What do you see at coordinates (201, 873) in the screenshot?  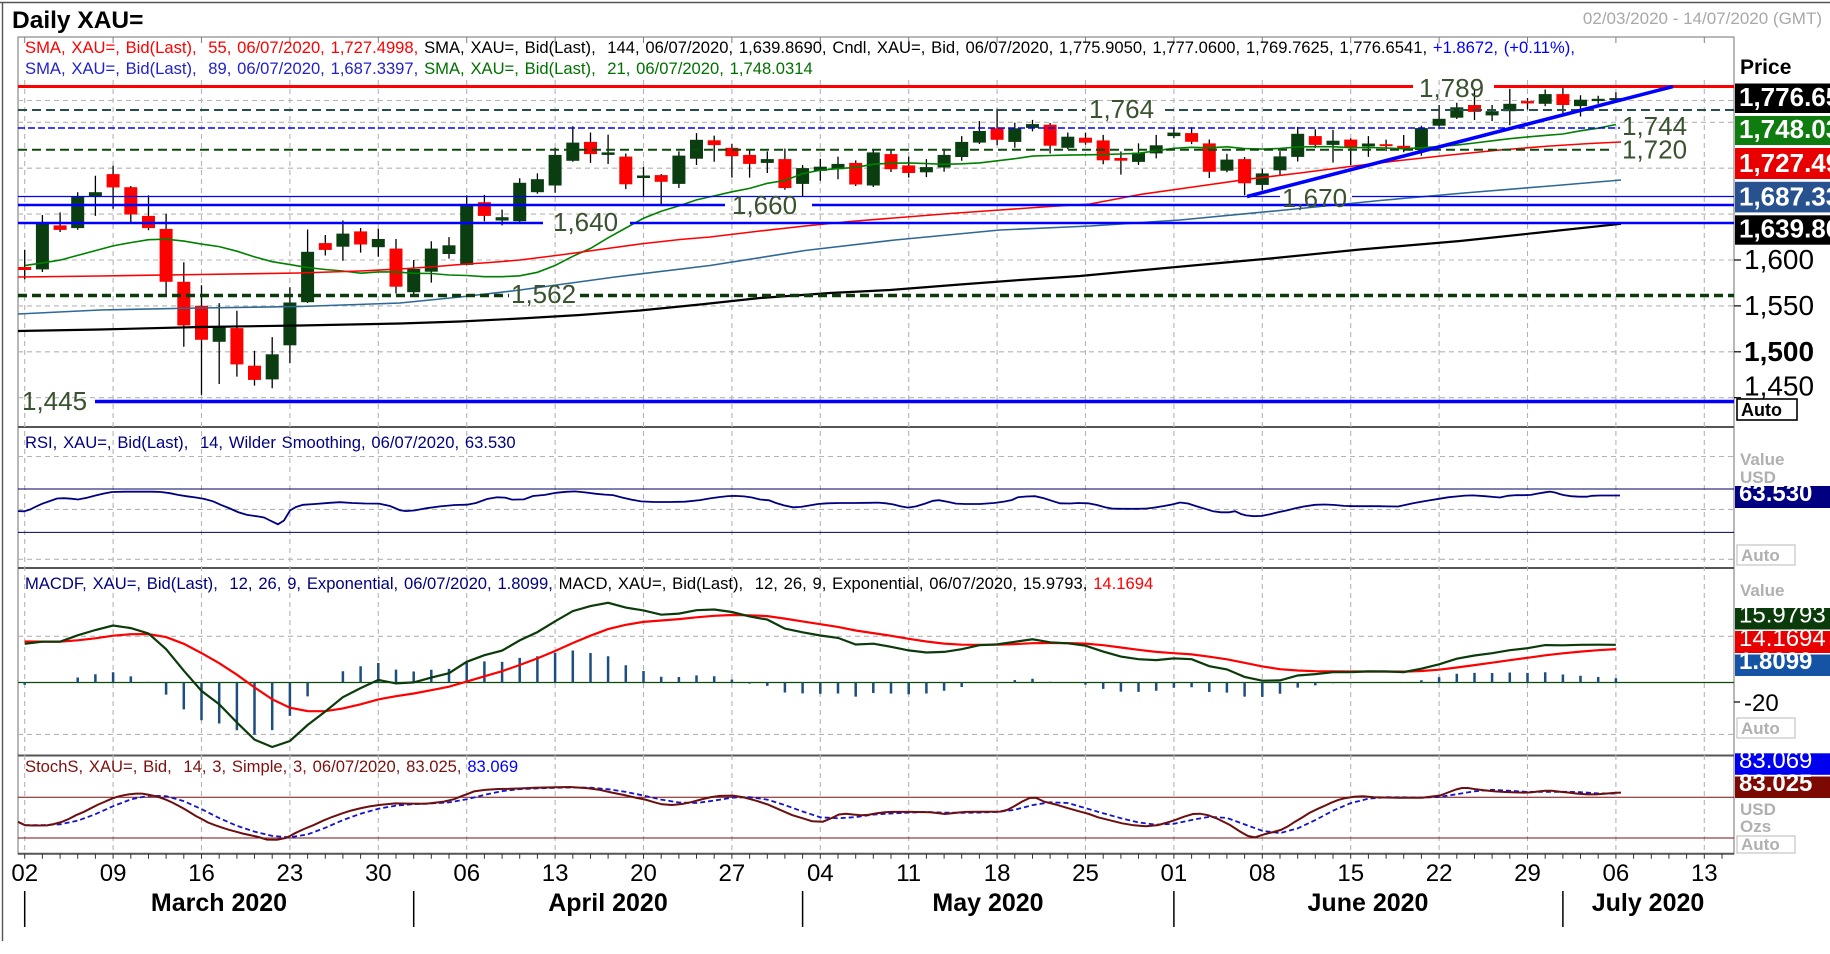 I see `svg-text: 16` at bounding box center [201, 873].